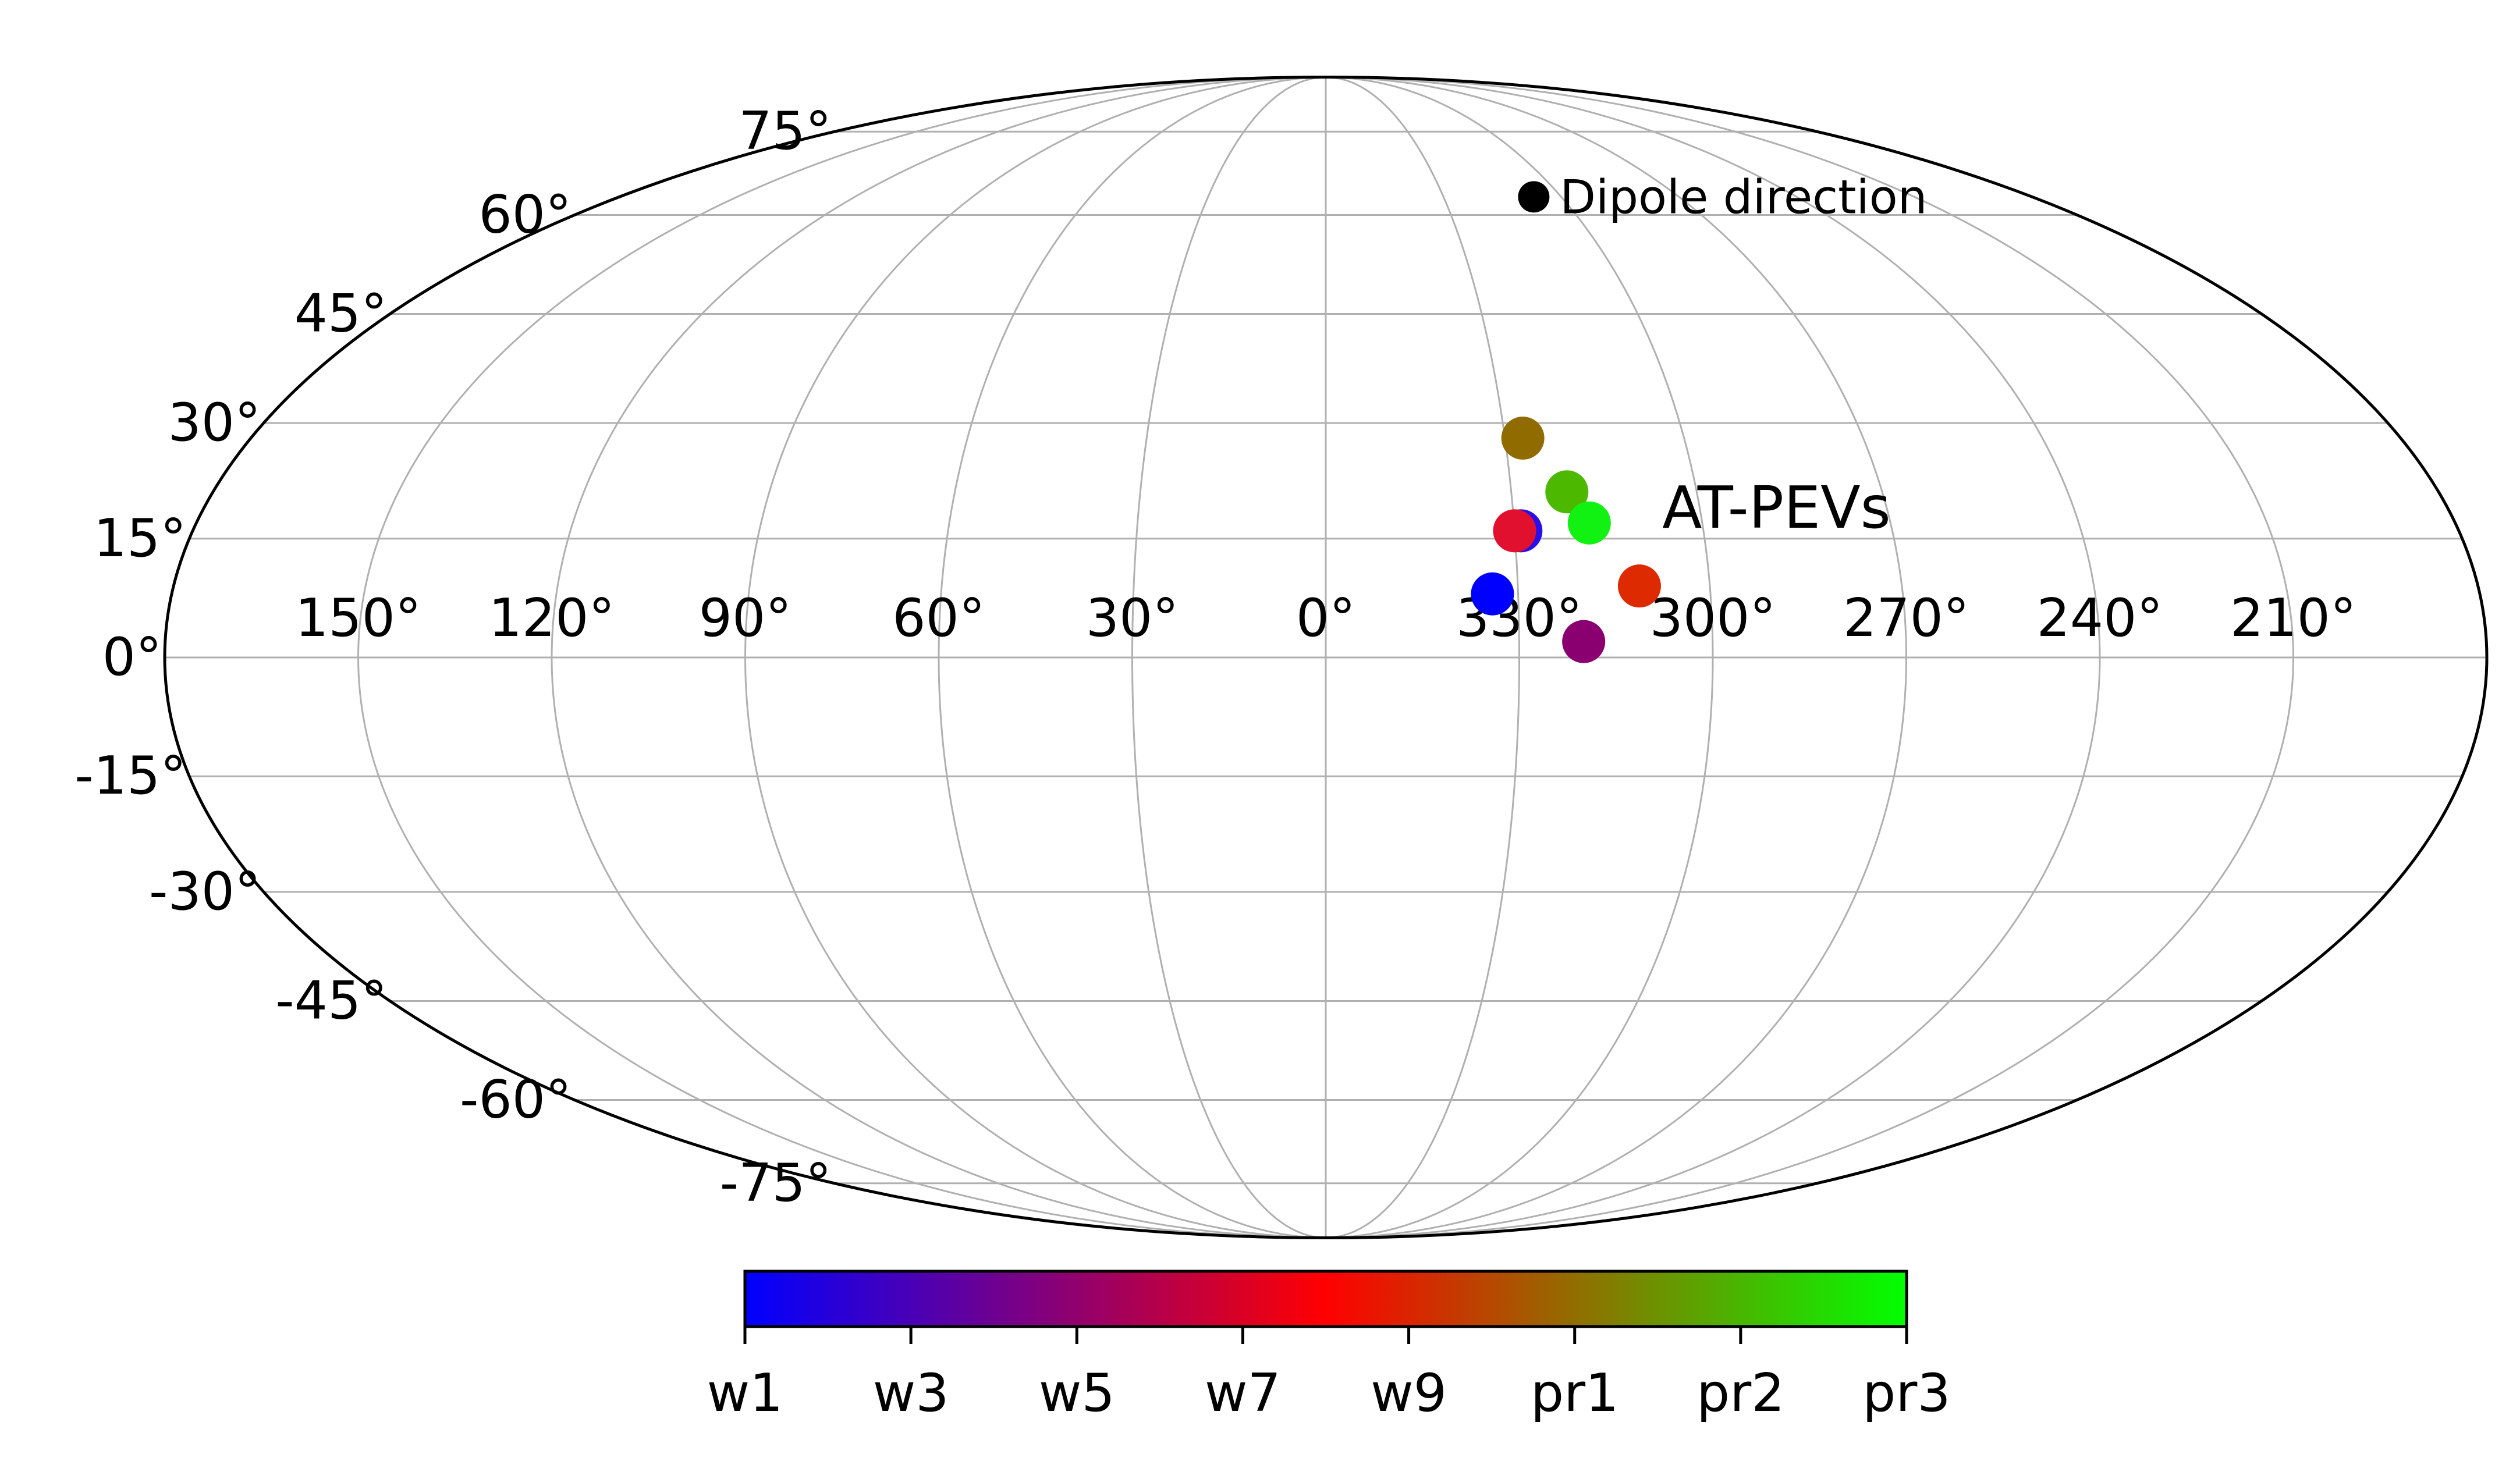  I want to click on dipole-label: Dipole direction, so click(1743, 197).